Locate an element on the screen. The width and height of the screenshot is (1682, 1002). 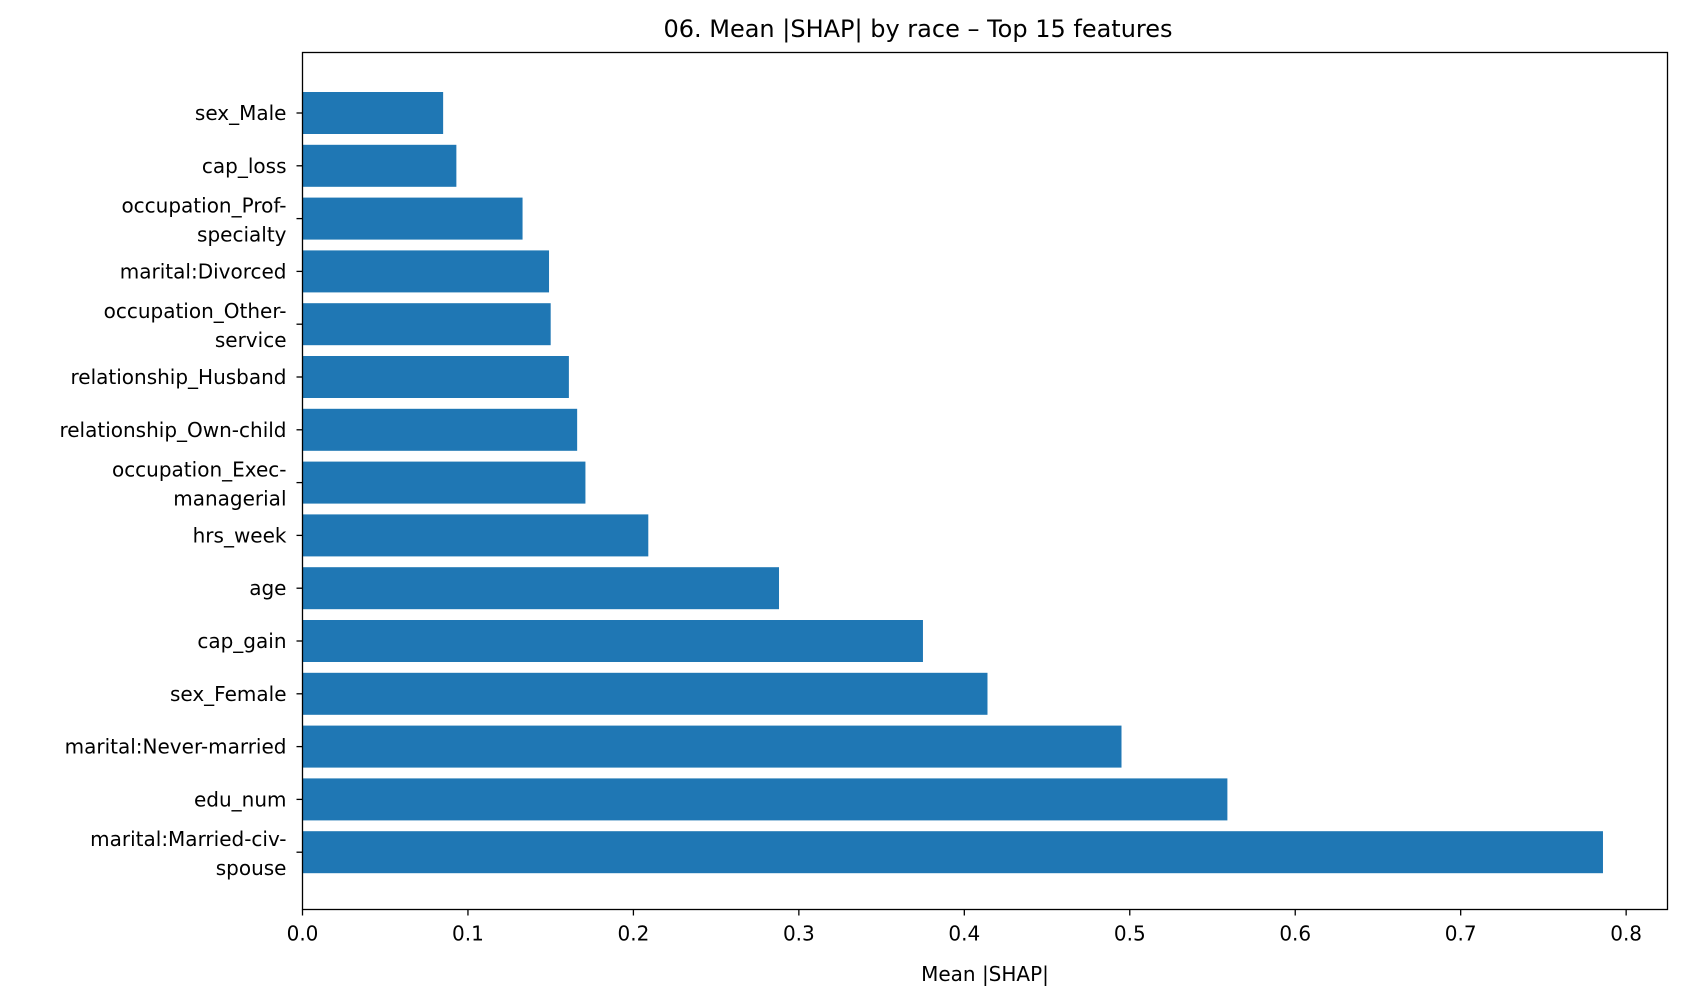
x-tick-label: 0.8 is located at coordinates (1626, 934).